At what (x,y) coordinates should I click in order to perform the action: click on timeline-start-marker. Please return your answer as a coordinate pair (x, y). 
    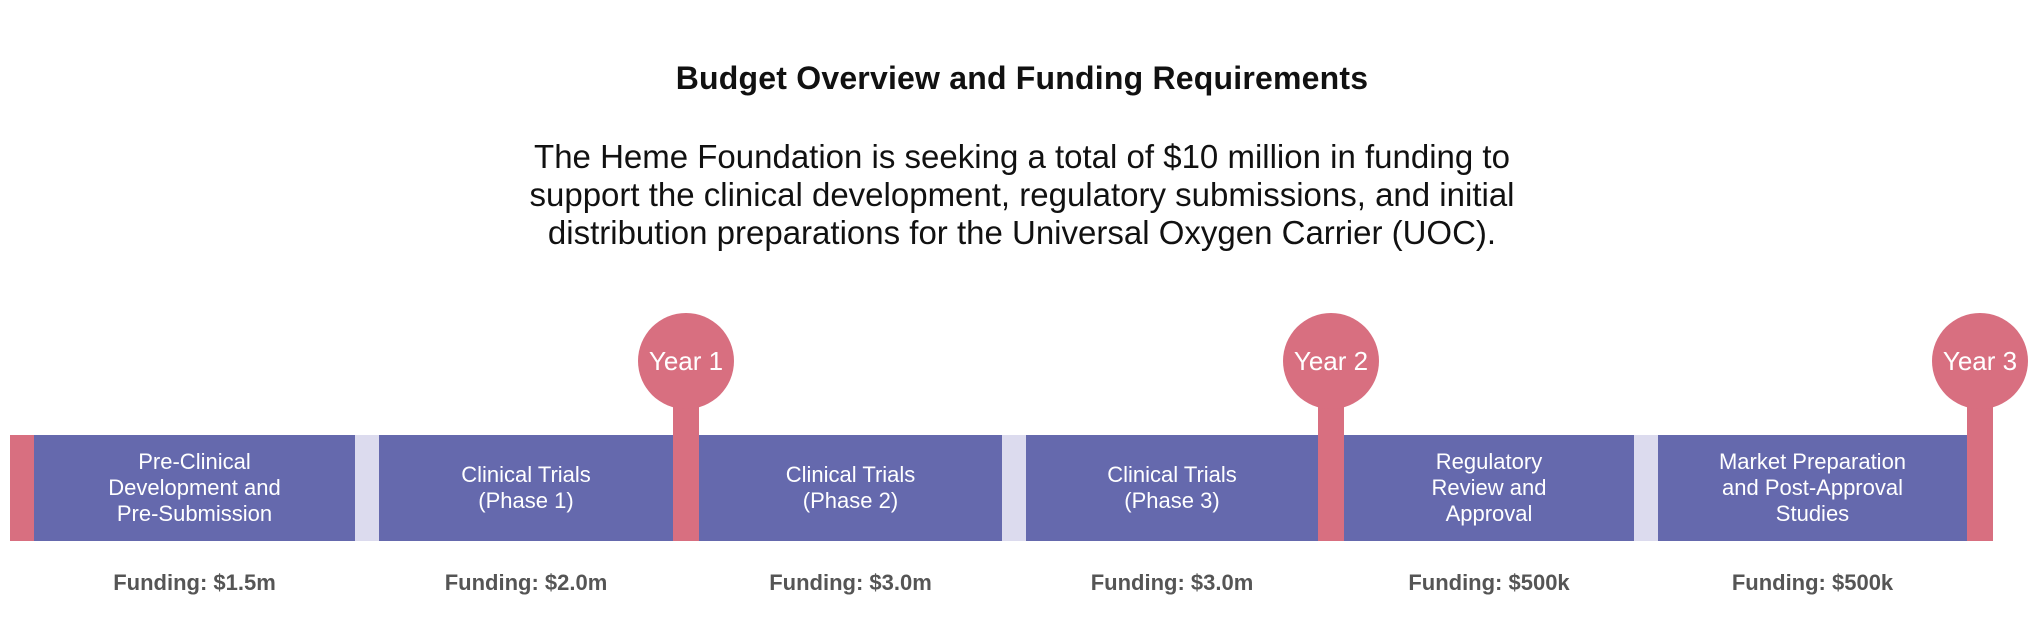
    Looking at the image, I should click on (22, 488).